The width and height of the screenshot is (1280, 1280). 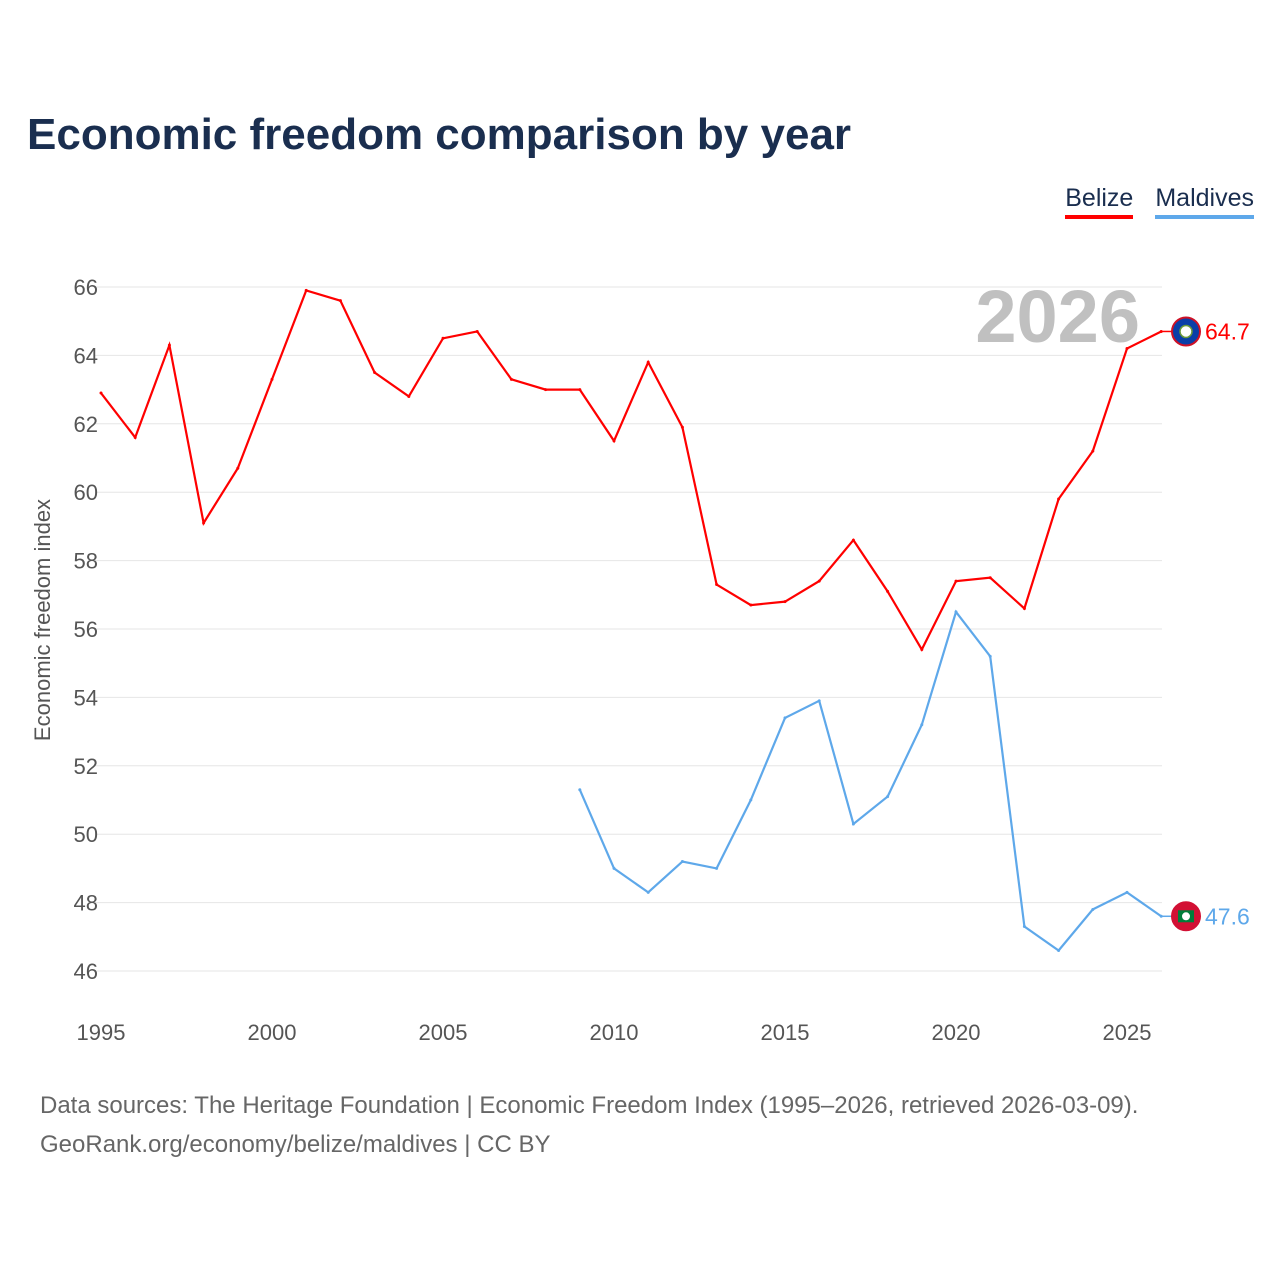 What do you see at coordinates (272, 1032) in the screenshot?
I see `x-tick-label: 2000` at bounding box center [272, 1032].